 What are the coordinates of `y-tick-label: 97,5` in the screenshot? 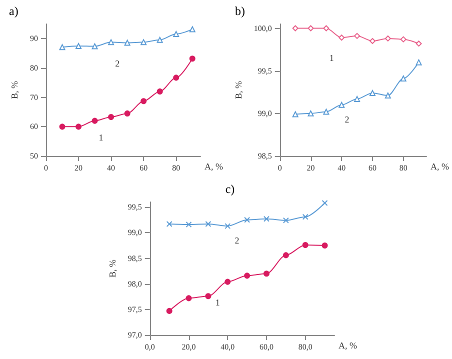 It's located at (135, 309).